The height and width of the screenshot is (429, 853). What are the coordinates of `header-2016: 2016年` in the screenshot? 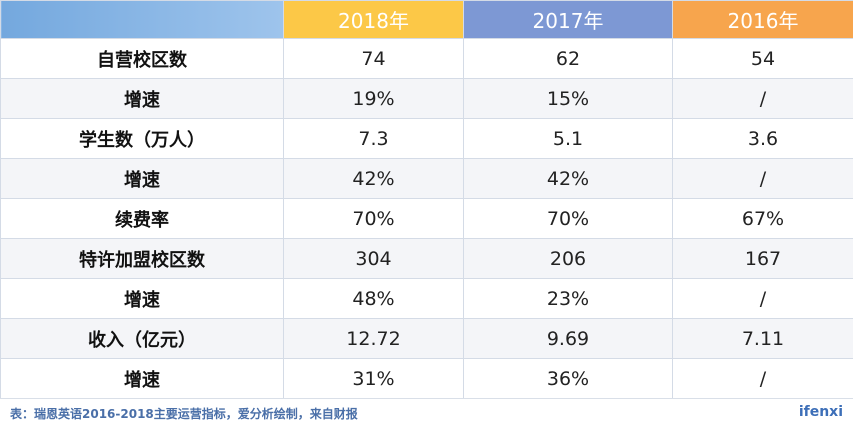 It's located at (763, 20).